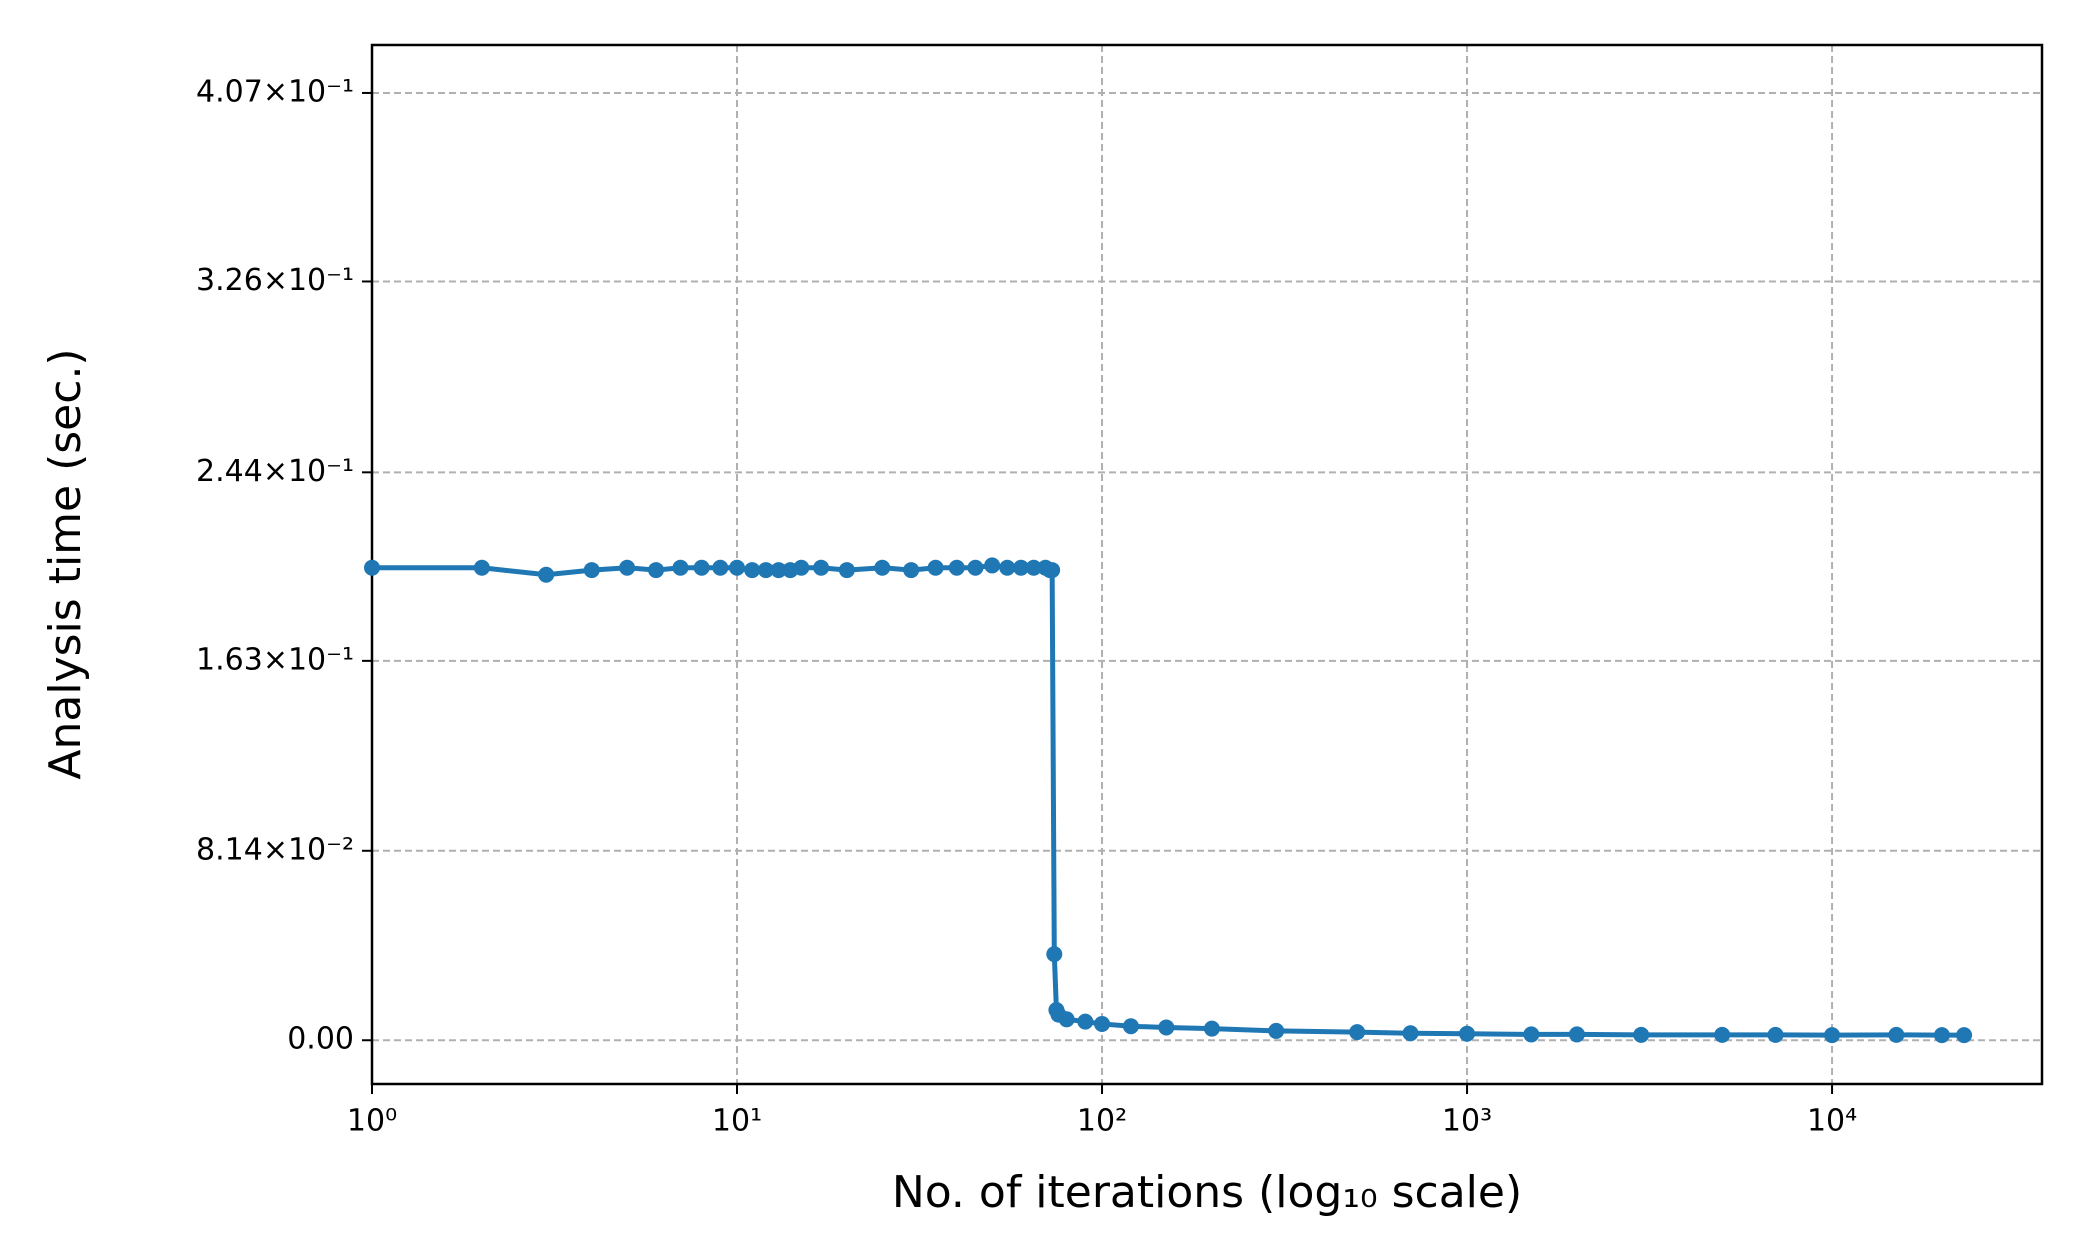  Describe the element at coordinates (275, 280) in the screenshot. I see `y-tick-label: 3.26×10⁻¹` at that location.